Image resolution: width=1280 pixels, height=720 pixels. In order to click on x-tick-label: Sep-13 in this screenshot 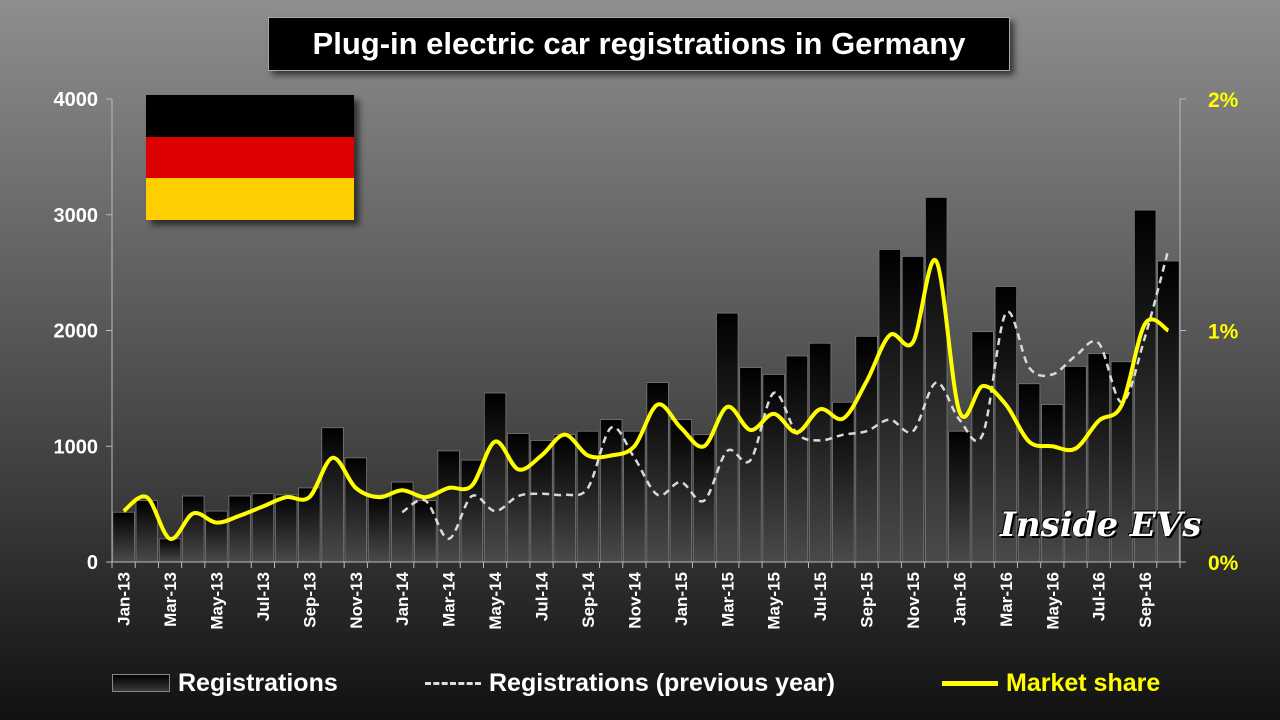, I will do `click(309, 600)`.